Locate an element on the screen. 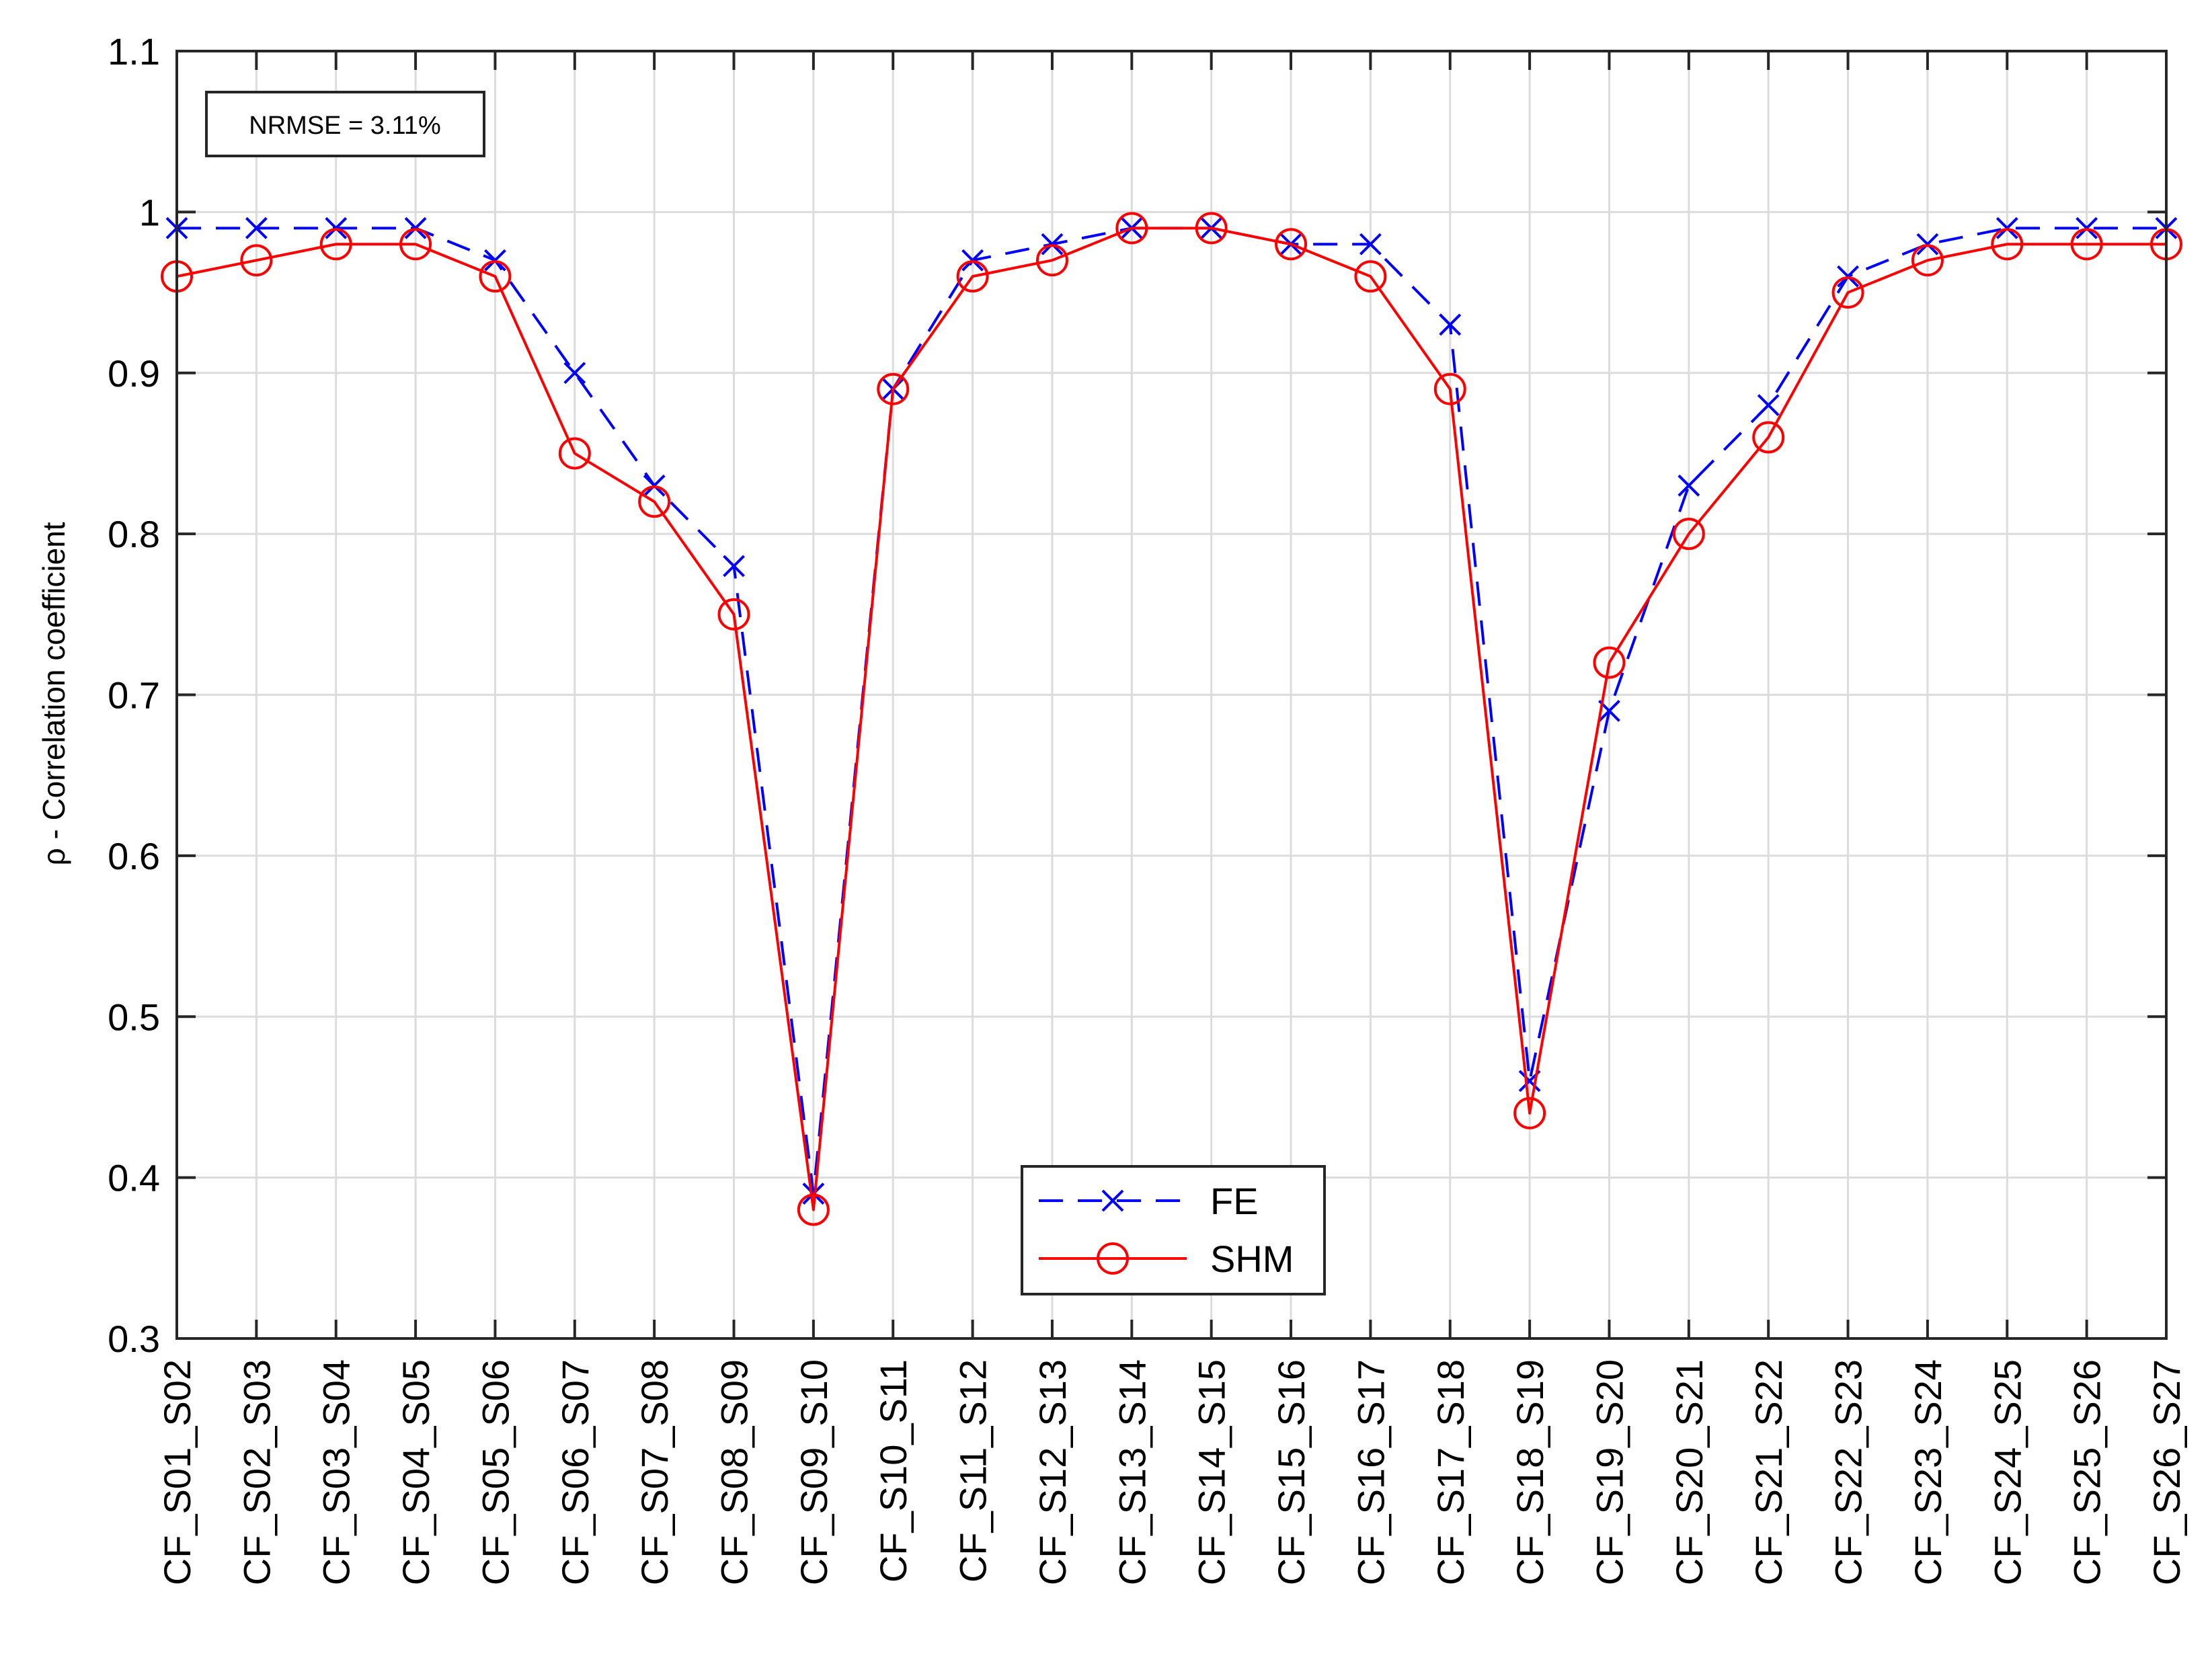  x-tick-label: CF_S24_S25 is located at coordinates (2007, 1472).